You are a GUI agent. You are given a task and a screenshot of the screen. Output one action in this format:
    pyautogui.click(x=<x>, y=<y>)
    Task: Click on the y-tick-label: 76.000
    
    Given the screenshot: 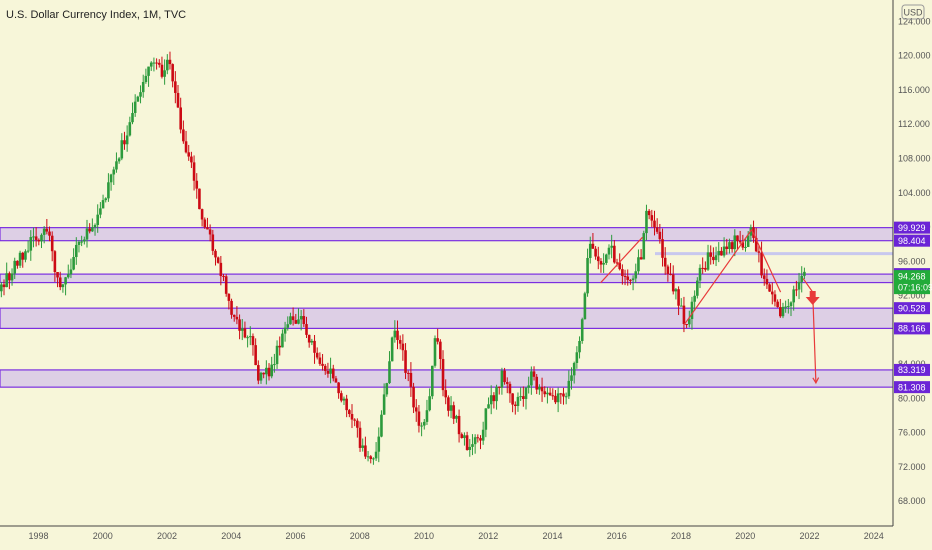 What is the action you would take?
    pyautogui.click(x=912, y=433)
    